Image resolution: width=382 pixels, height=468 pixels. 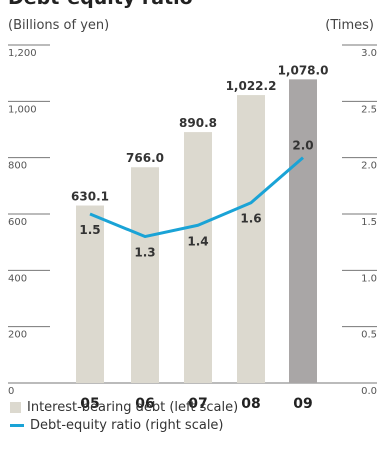 What do you see at coordinates (144, 404) in the screenshot?
I see `category-label: 06` at bounding box center [144, 404].